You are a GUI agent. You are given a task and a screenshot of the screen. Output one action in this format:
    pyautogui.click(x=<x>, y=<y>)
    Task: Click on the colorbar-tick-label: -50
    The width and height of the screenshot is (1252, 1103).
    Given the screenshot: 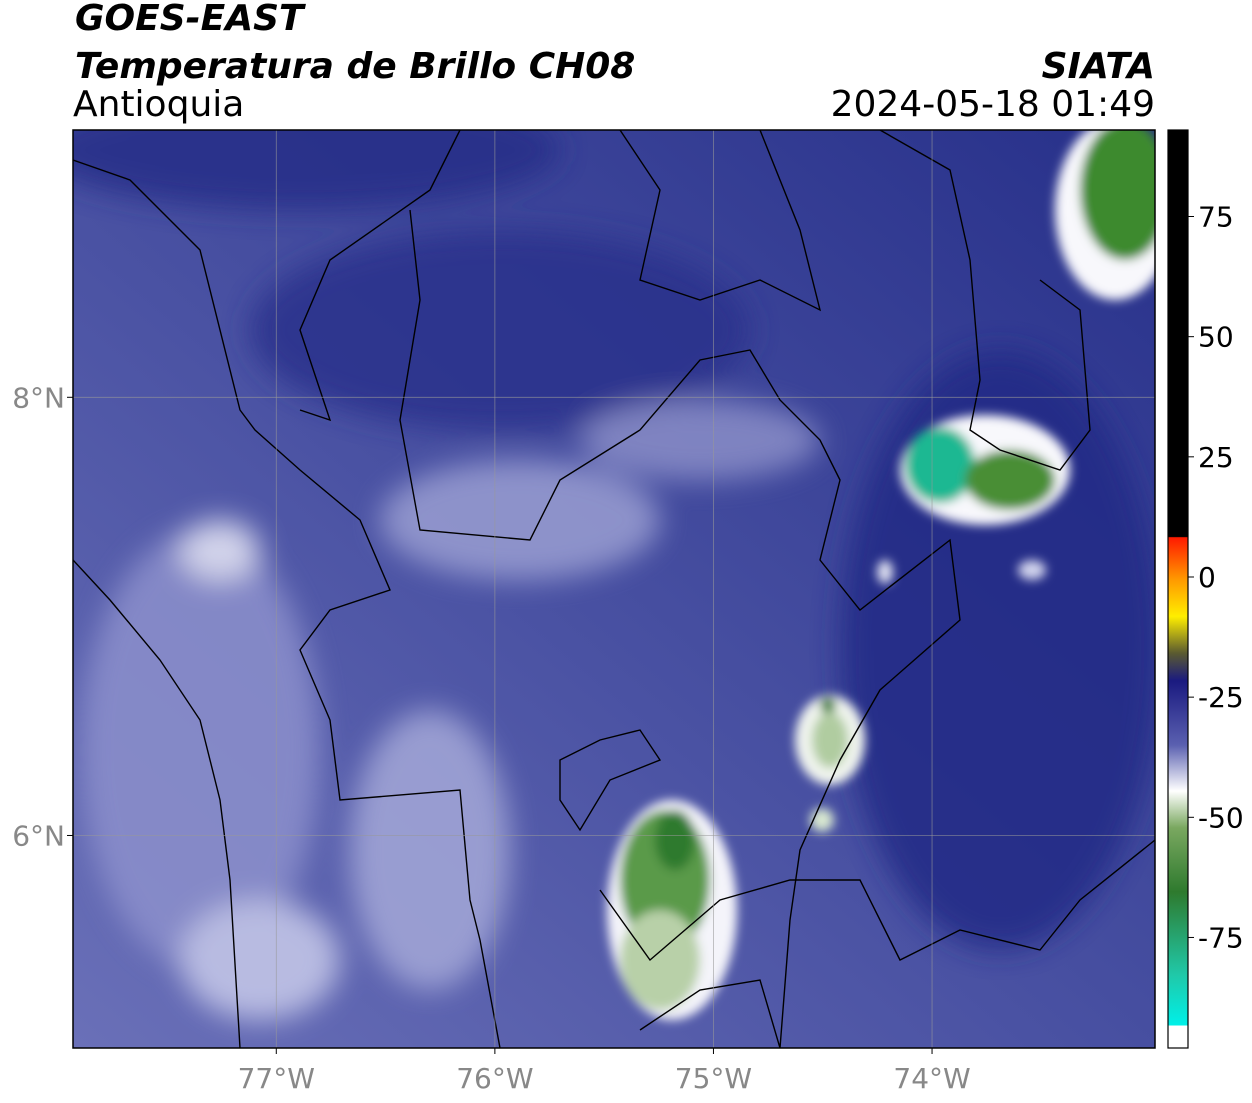 What is the action you would take?
    pyautogui.click(x=1221, y=817)
    